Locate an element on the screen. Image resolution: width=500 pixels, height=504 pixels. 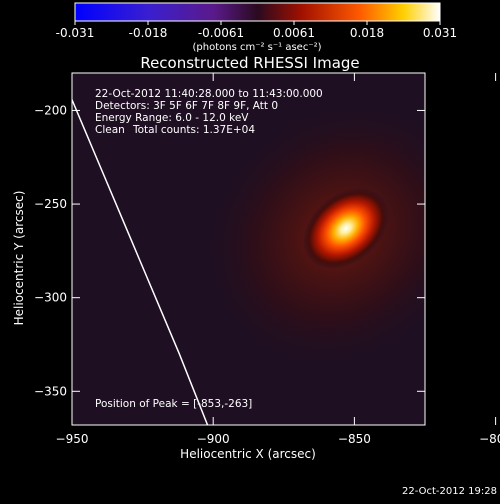
detectors-annotation: Detectors: 3F 5F 6F 7F 8F 9F, Att 0 is located at coordinates (186, 106).